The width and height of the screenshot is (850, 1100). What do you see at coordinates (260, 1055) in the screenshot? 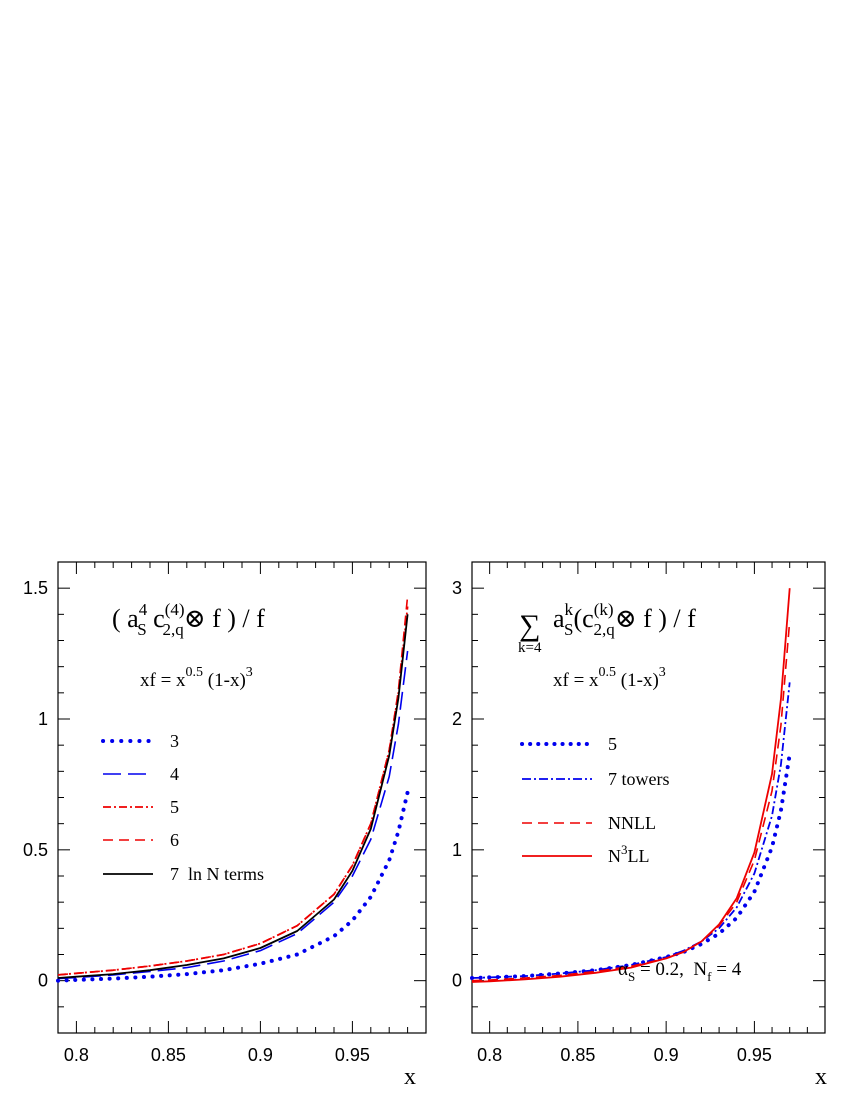
I see `left-x-tick-label: 0.9` at bounding box center [260, 1055].